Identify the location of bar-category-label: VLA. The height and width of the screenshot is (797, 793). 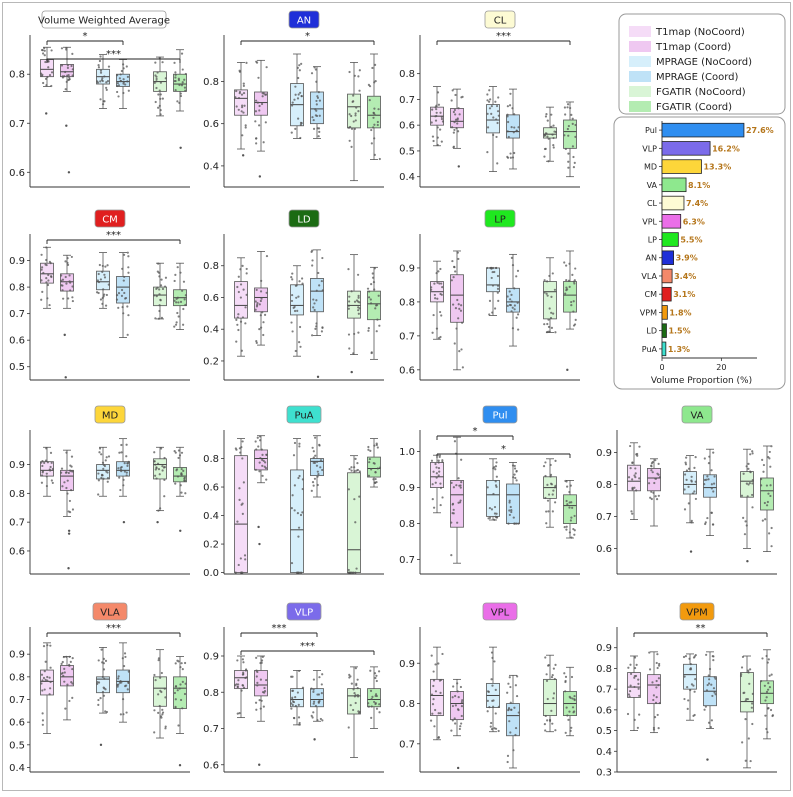
(649, 276).